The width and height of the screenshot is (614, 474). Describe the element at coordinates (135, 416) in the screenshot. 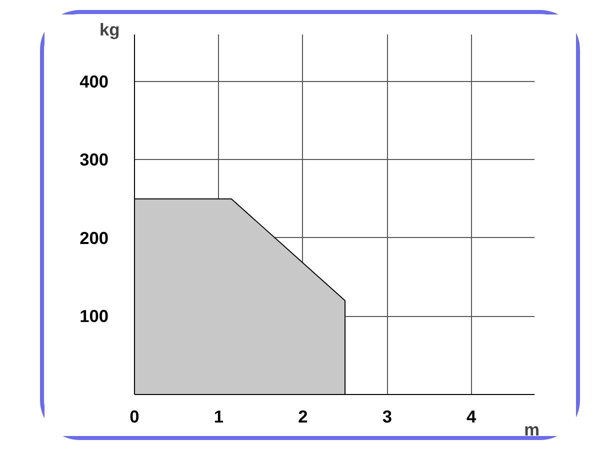

I see `x-tick-label: 0` at that location.